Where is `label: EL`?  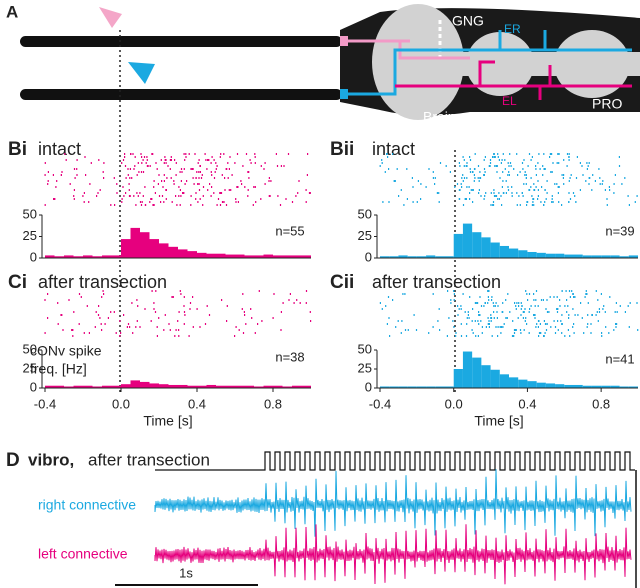
label: EL is located at coordinates (509, 101).